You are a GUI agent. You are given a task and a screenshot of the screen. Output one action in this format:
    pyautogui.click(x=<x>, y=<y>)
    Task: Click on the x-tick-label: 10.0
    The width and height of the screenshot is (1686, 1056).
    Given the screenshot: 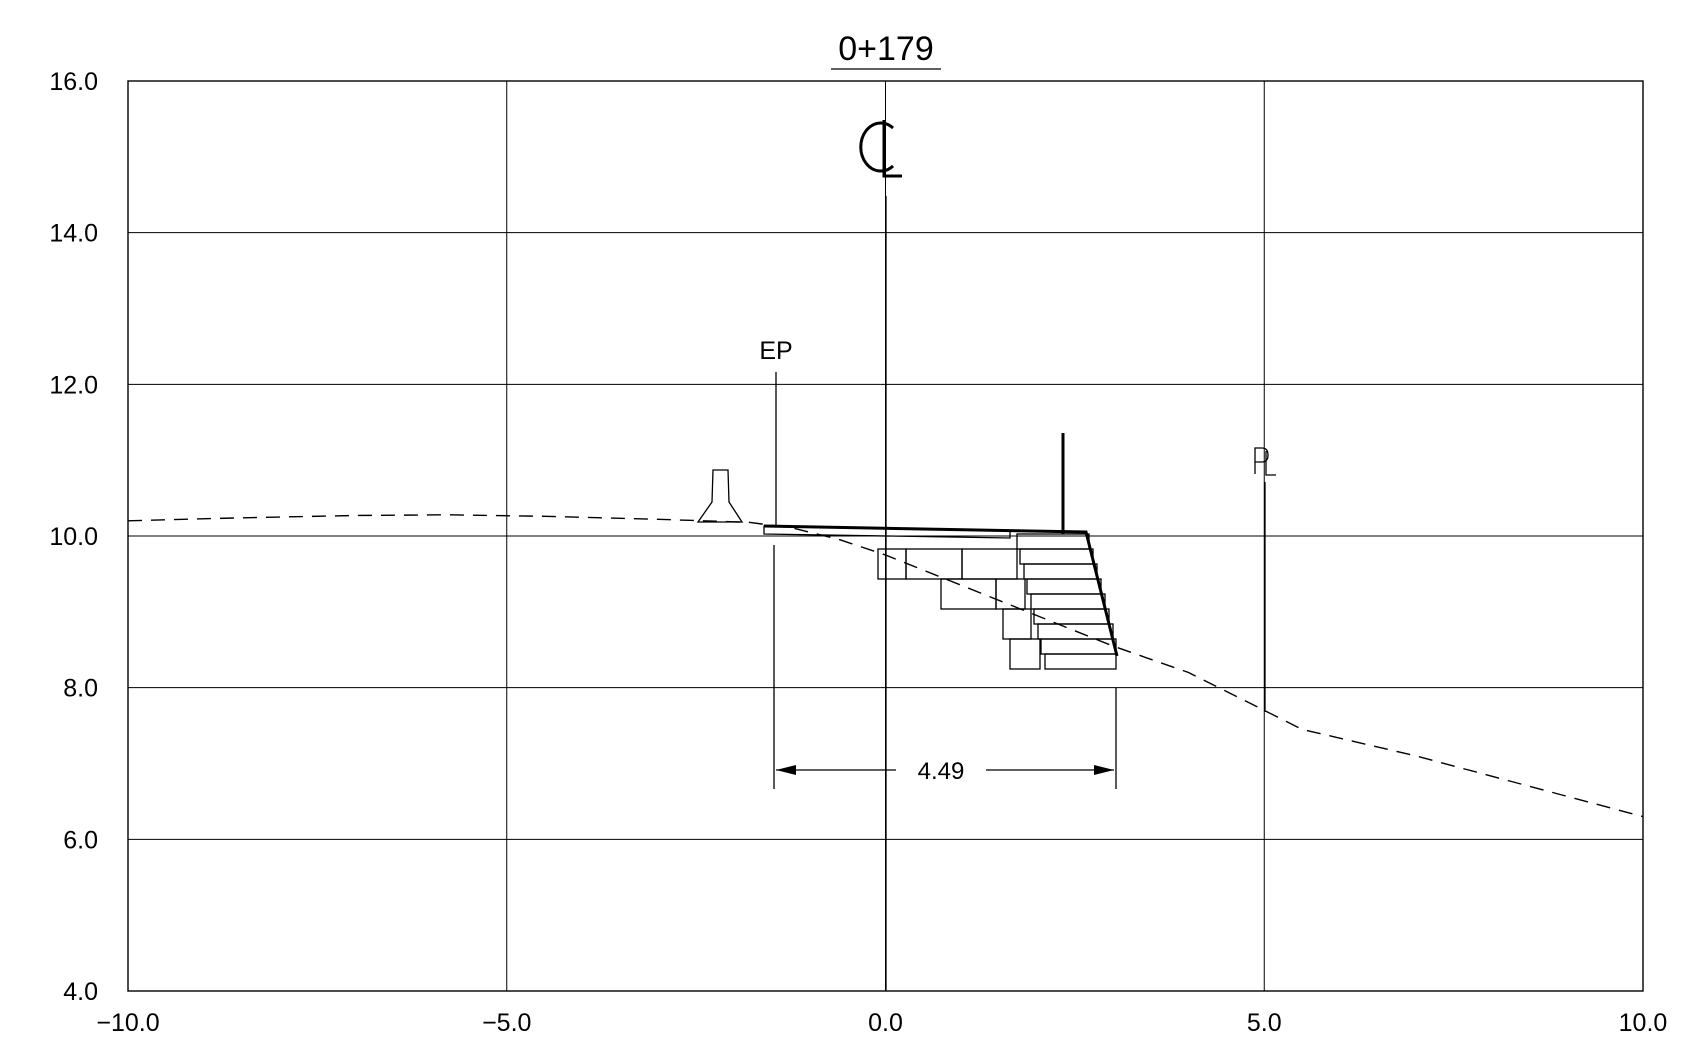 What is the action you would take?
    pyautogui.click(x=1643, y=1023)
    